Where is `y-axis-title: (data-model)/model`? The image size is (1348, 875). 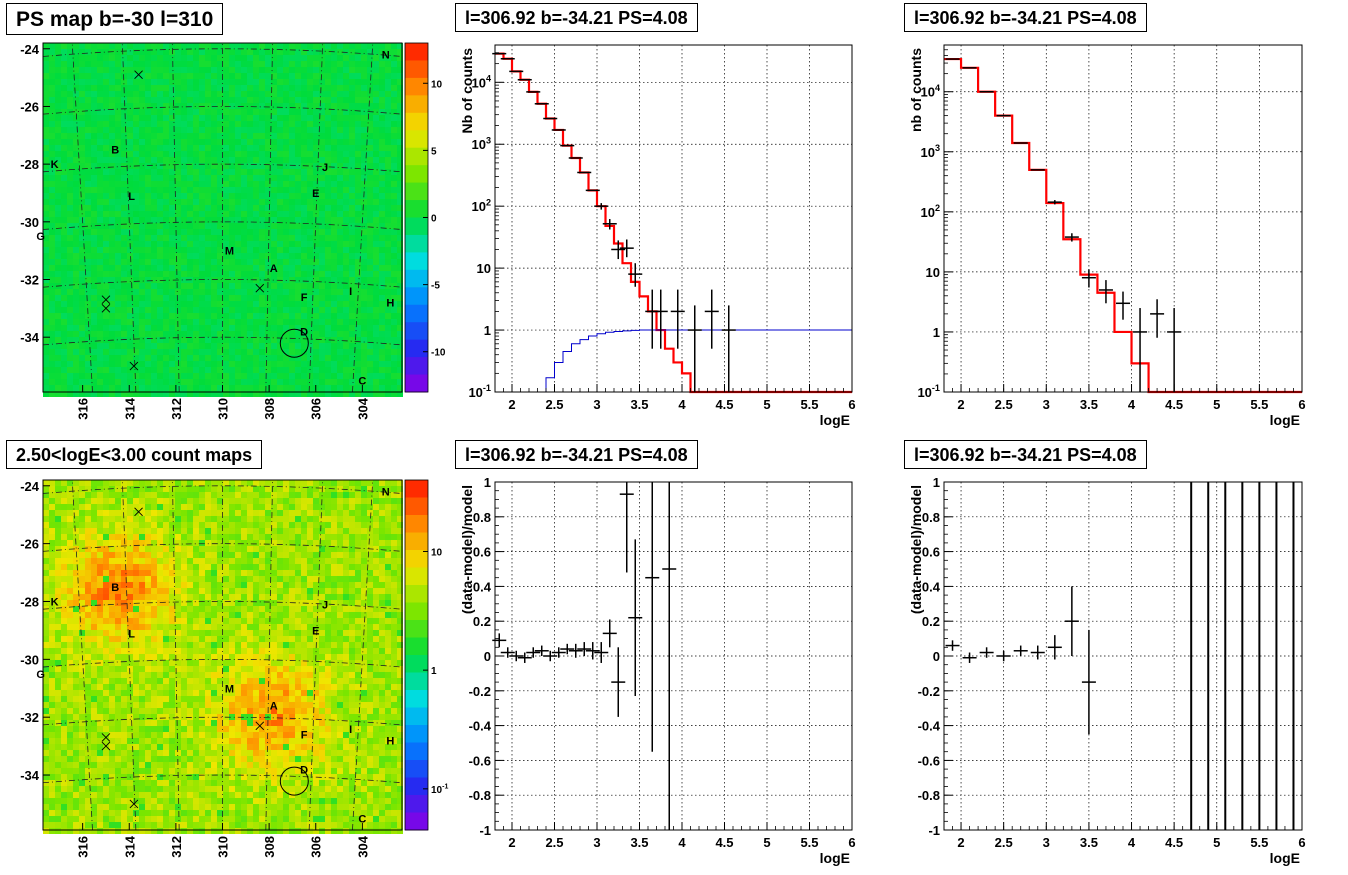 y-axis-title: (data-model)/model is located at coordinates (467, 549).